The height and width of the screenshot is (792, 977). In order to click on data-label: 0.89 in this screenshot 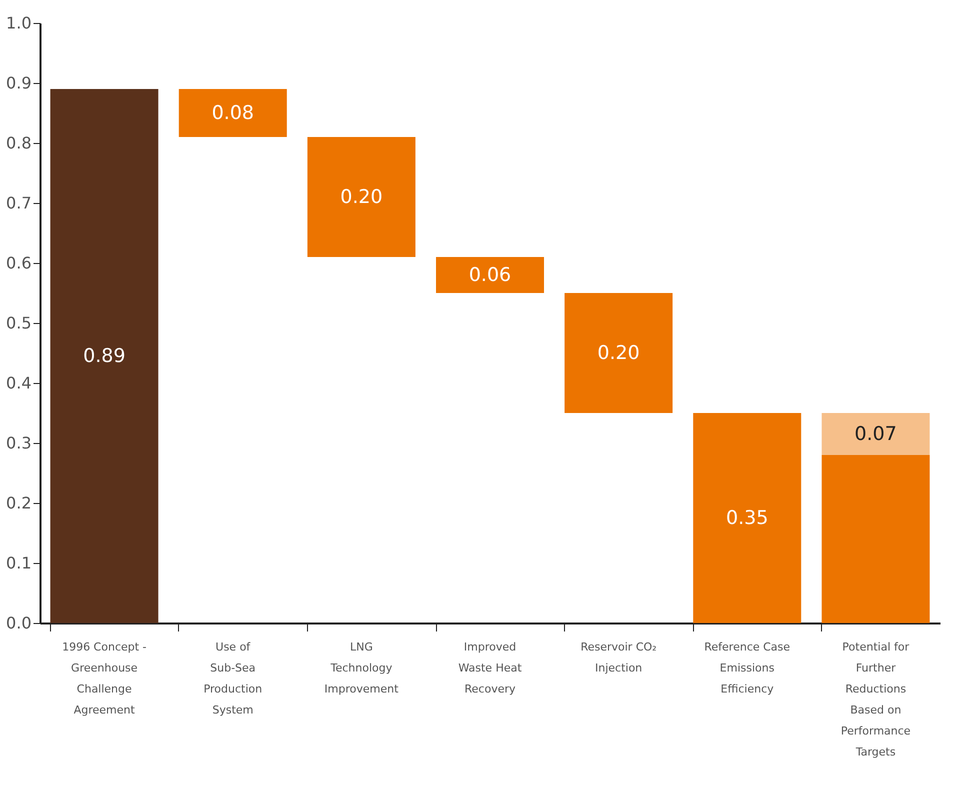, I will do `click(104, 356)`.